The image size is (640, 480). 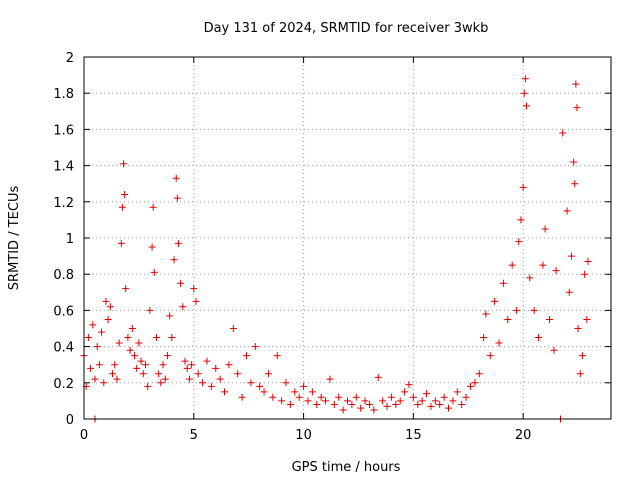 What do you see at coordinates (70, 239) in the screenshot?
I see `y-tick-label: 1` at bounding box center [70, 239].